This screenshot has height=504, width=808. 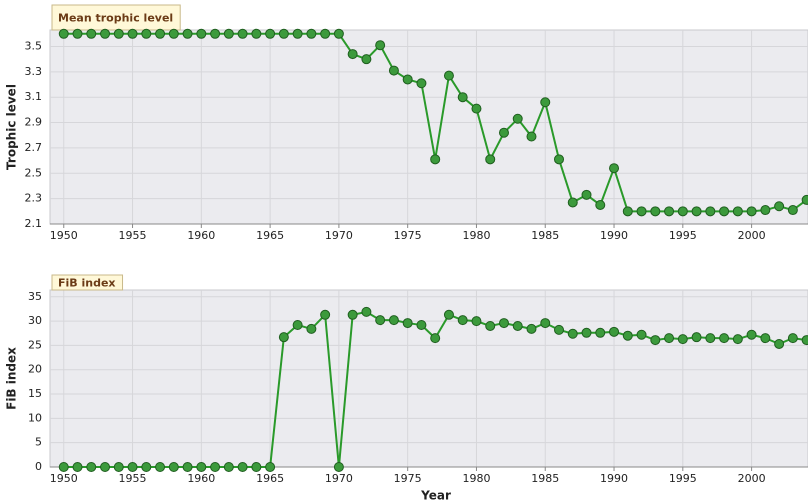 I want to click on y-tick-label: 3.1, so click(x=34, y=96).